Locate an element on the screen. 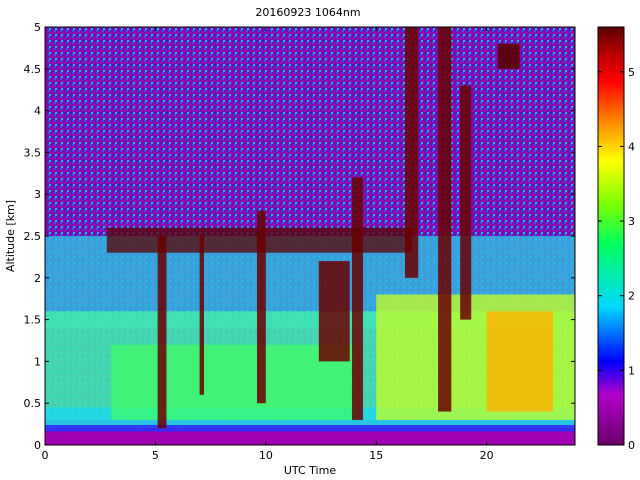  chart-title: 20160923 1064nm is located at coordinates (307, 12).